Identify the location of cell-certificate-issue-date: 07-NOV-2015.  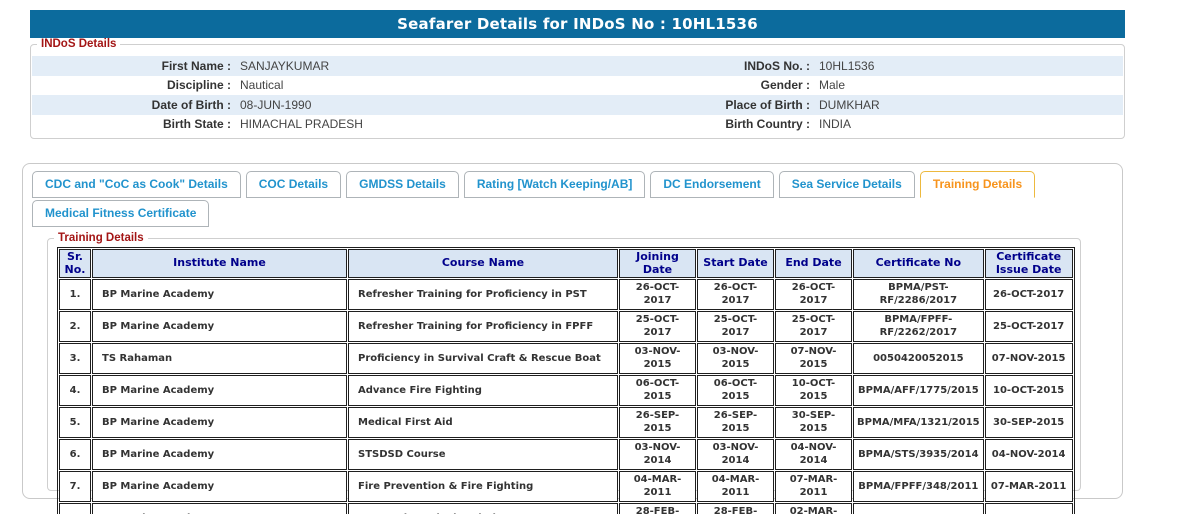
(1028, 359).